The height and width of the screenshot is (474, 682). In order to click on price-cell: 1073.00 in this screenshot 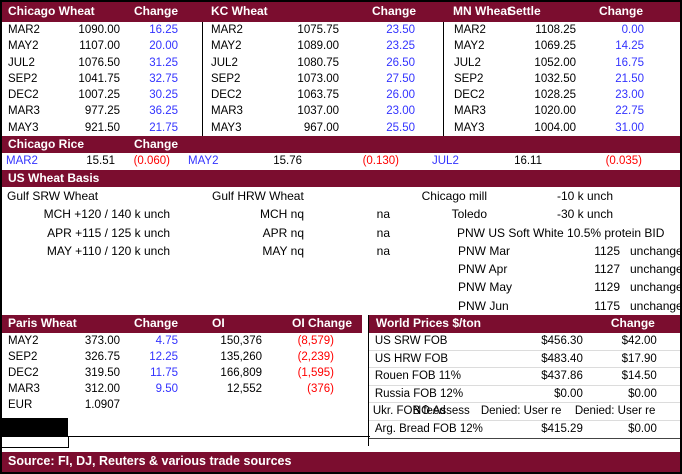, I will do `click(318, 78)`.